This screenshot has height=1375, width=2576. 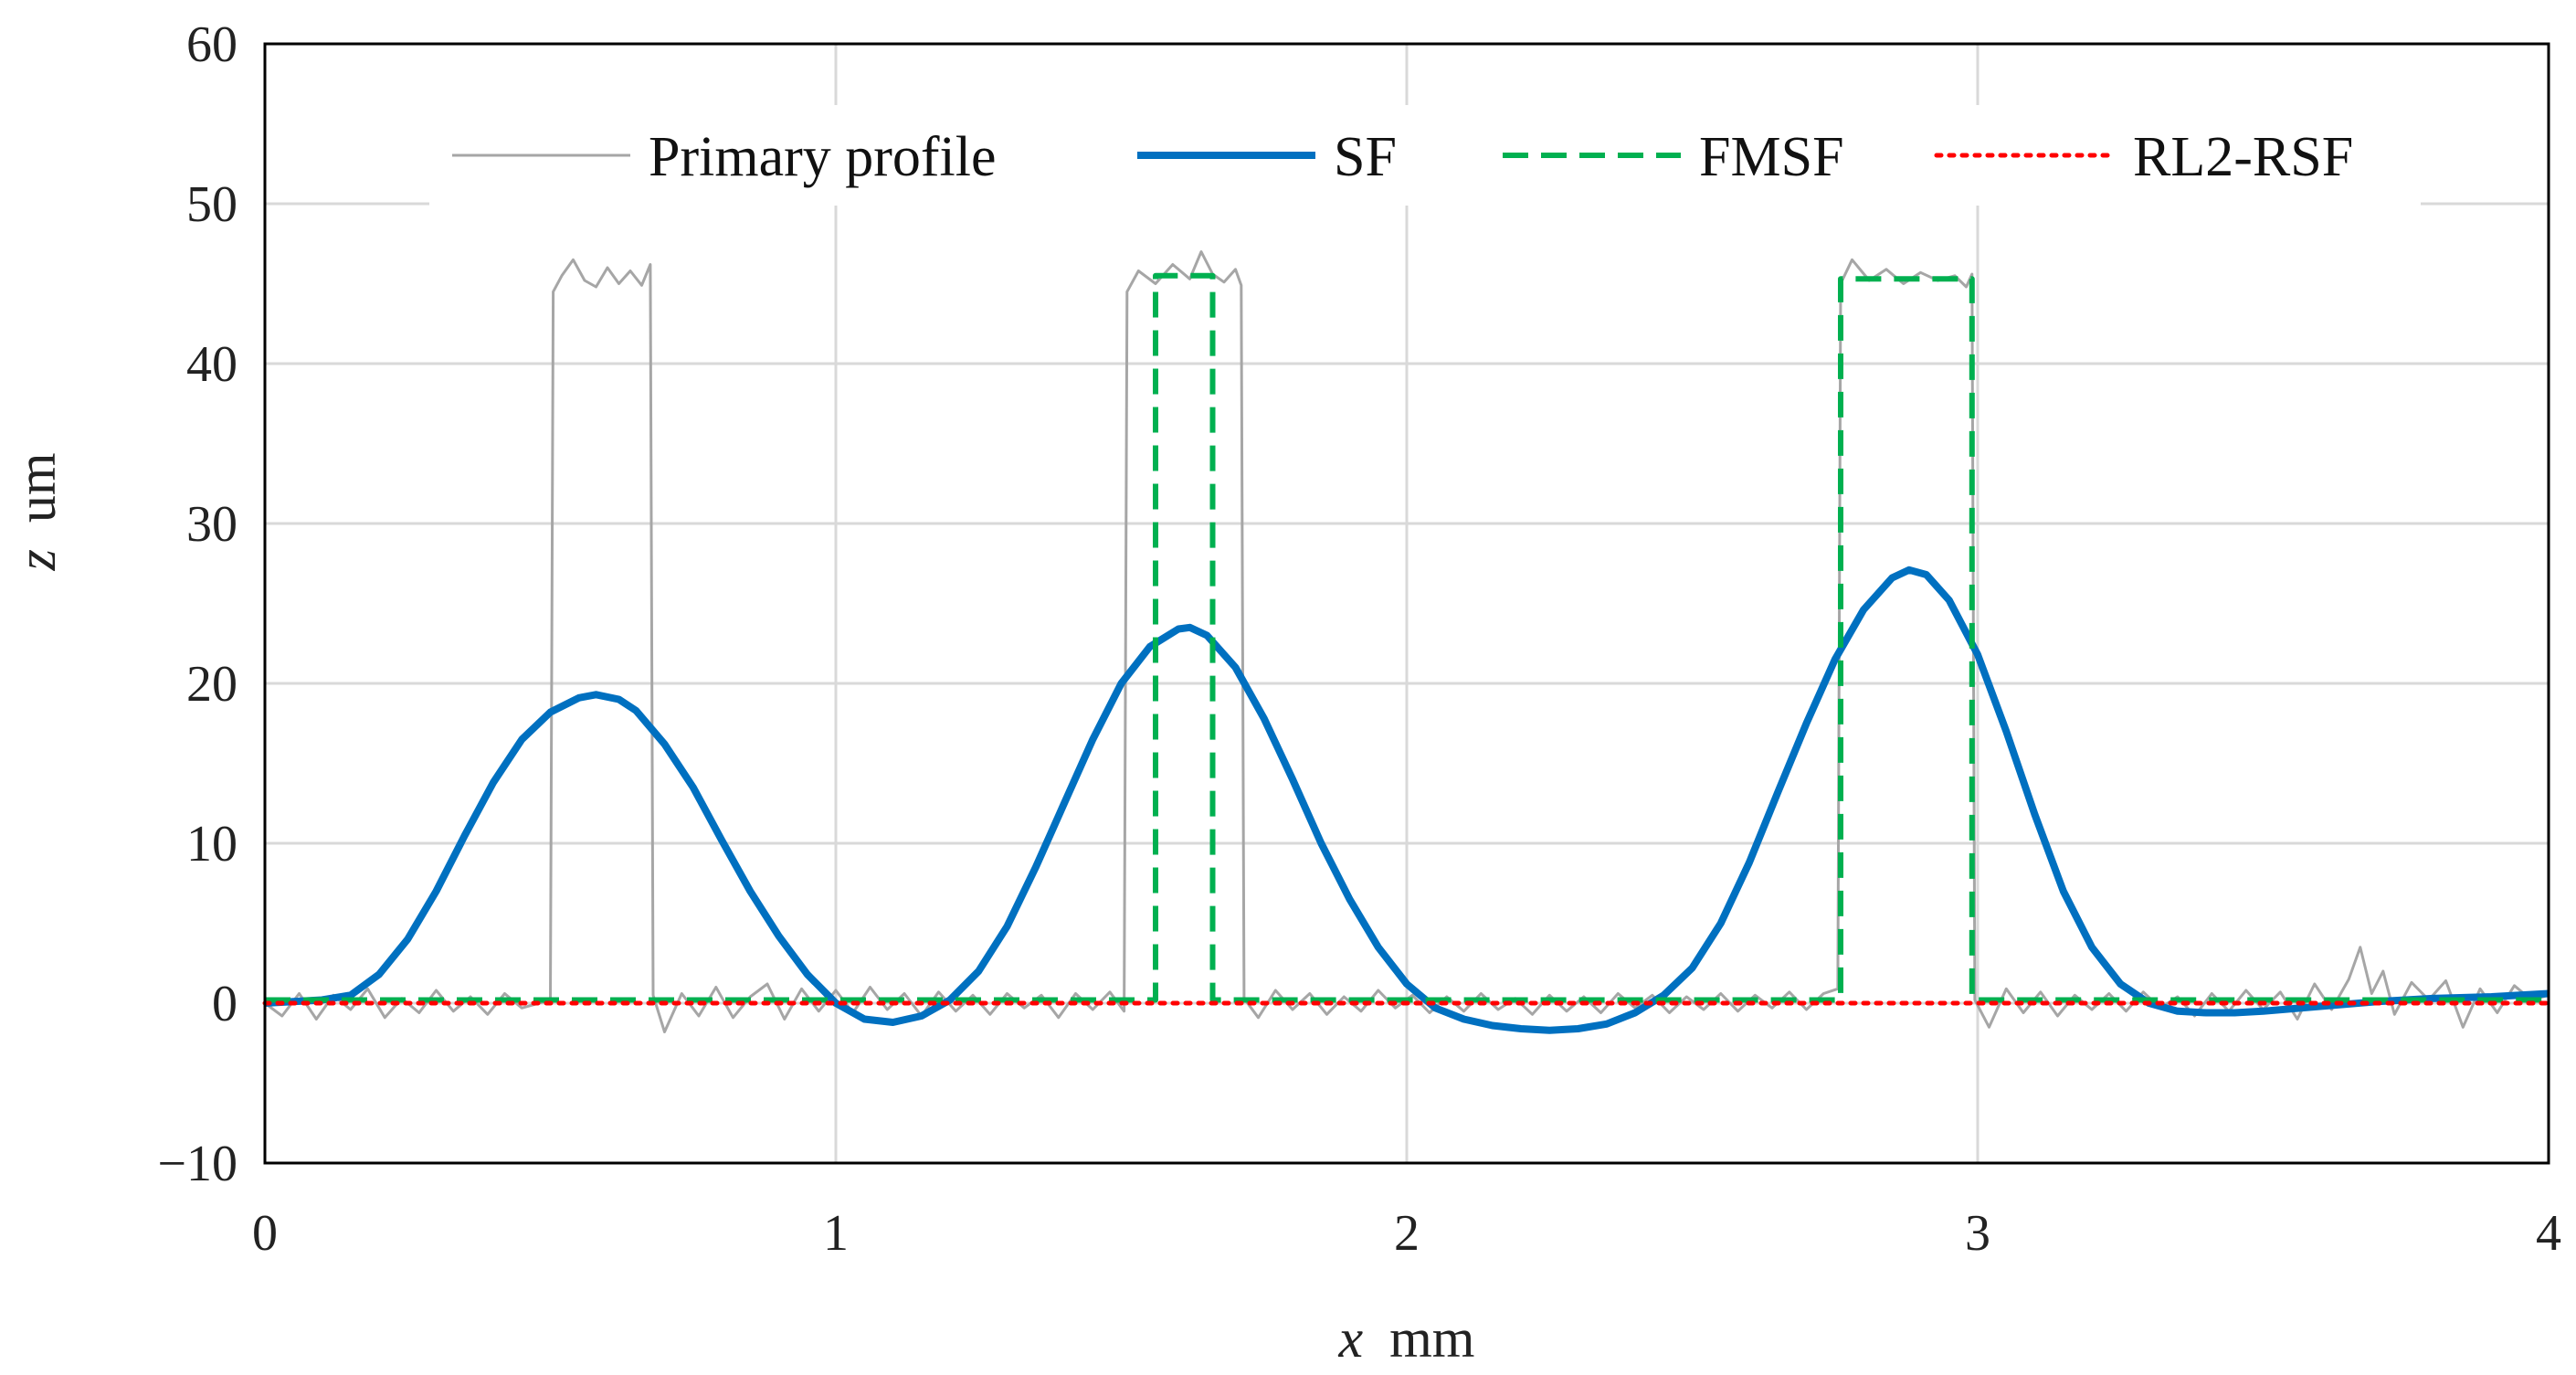 I want to click on y-tick-label: 0, so click(x=225, y=1004).